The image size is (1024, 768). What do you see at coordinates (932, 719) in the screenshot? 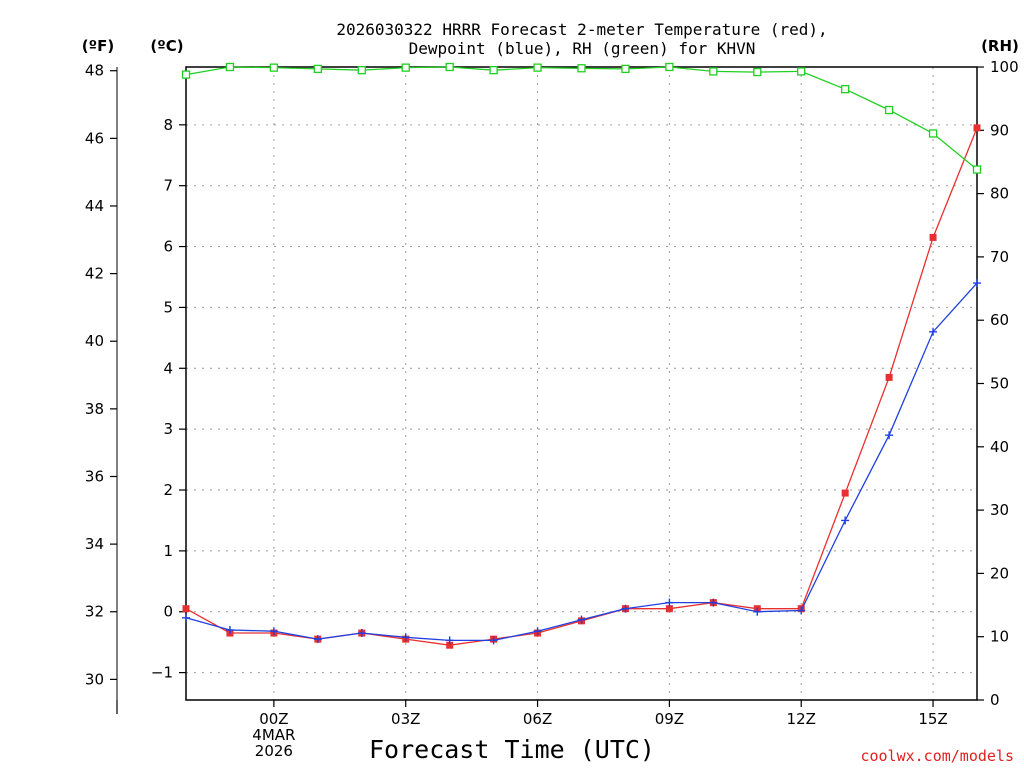
I see `x-tick-label: 15Z` at bounding box center [932, 719].